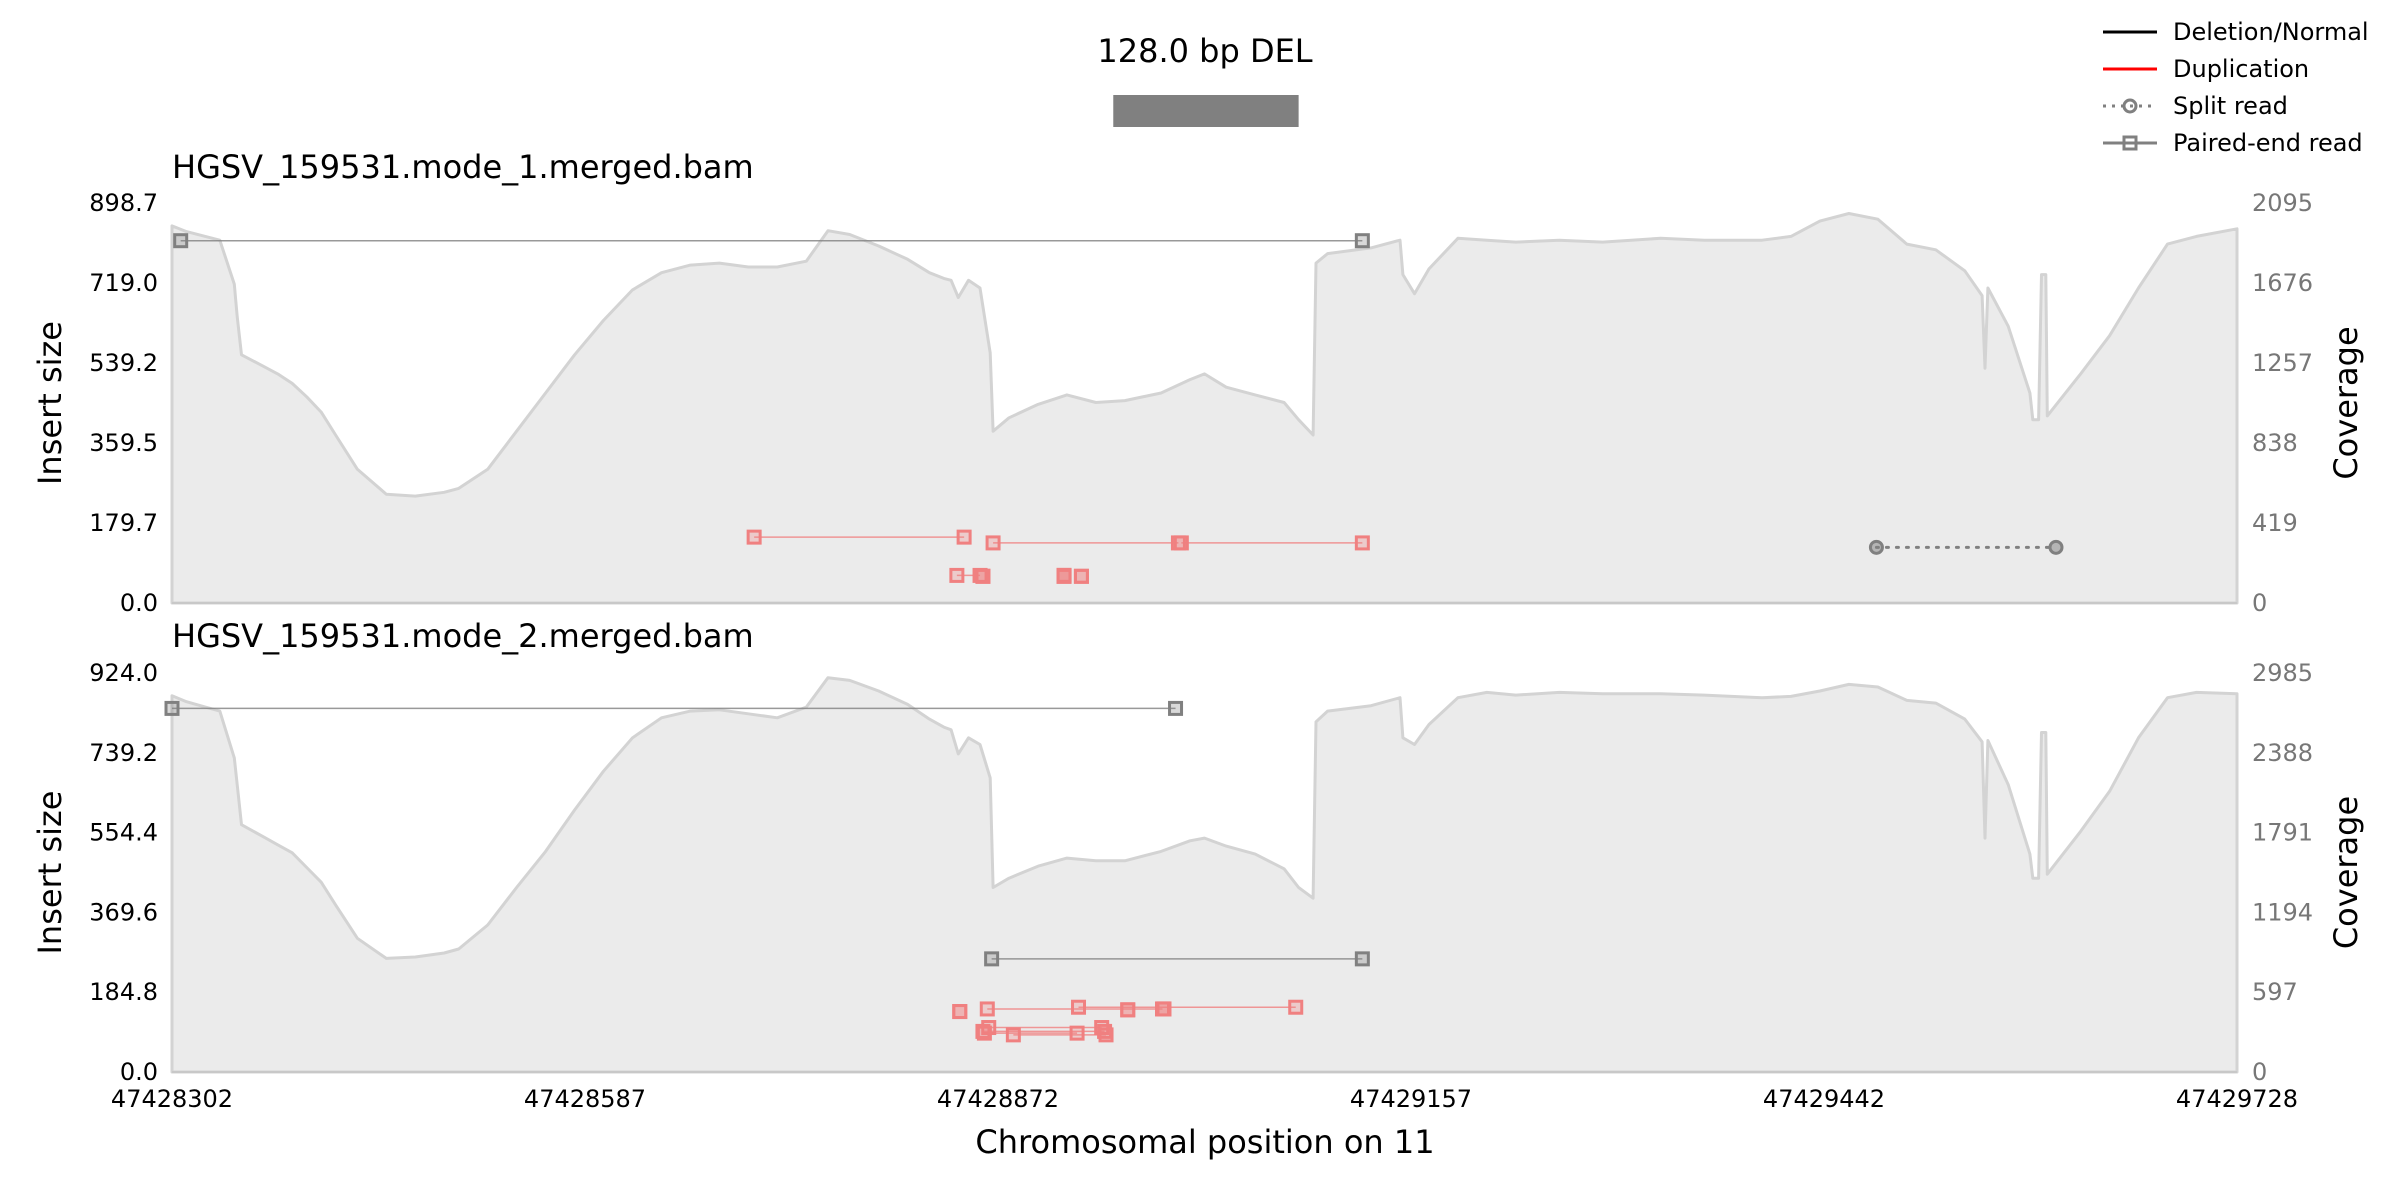  What do you see at coordinates (123, 912) in the screenshot?
I see `y-tick-label: 369.6` at bounding box center [123, 912].